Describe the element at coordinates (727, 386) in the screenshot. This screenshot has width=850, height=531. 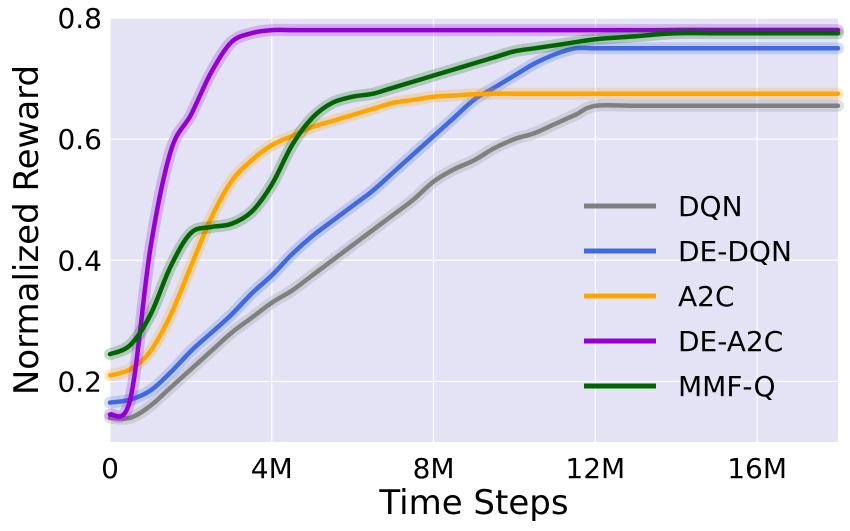
I see `legend-label-mmf-q: MMF-Q` at that location.